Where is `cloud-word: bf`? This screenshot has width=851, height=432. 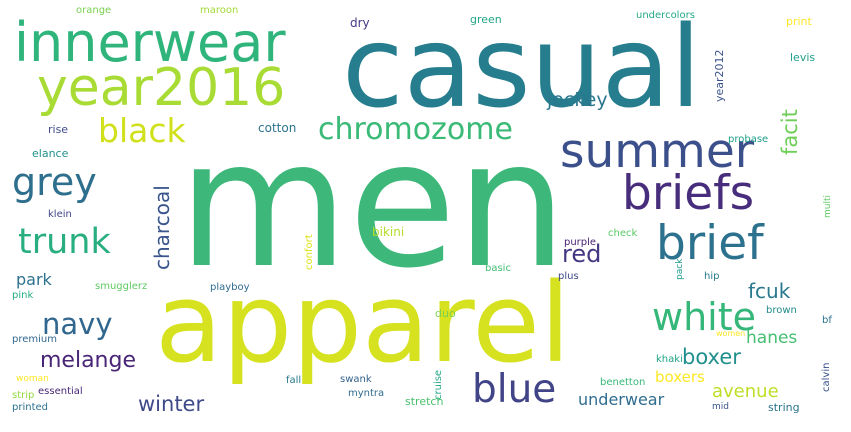 cloud-word: bf is located at coordinates (827, 320).